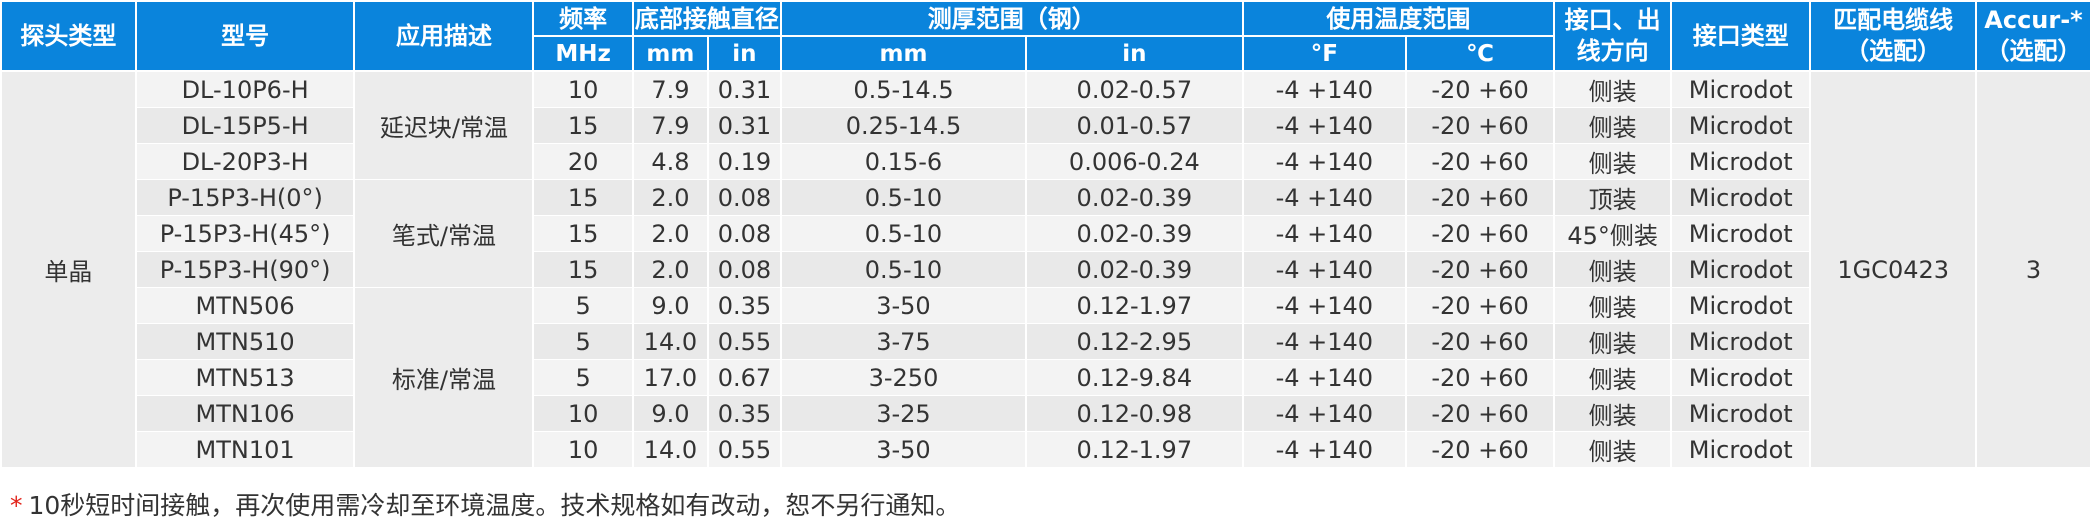 The image size is (2092, 522). Describe the element at coordinates (1134, 413) in the screenshot. I see `thickness-in-cell: 0.12-0.98` at that location.